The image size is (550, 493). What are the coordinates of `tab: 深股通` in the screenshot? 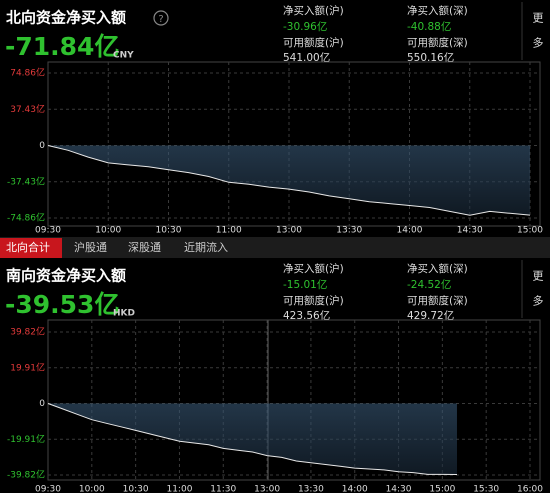 It's located at (144, 247).